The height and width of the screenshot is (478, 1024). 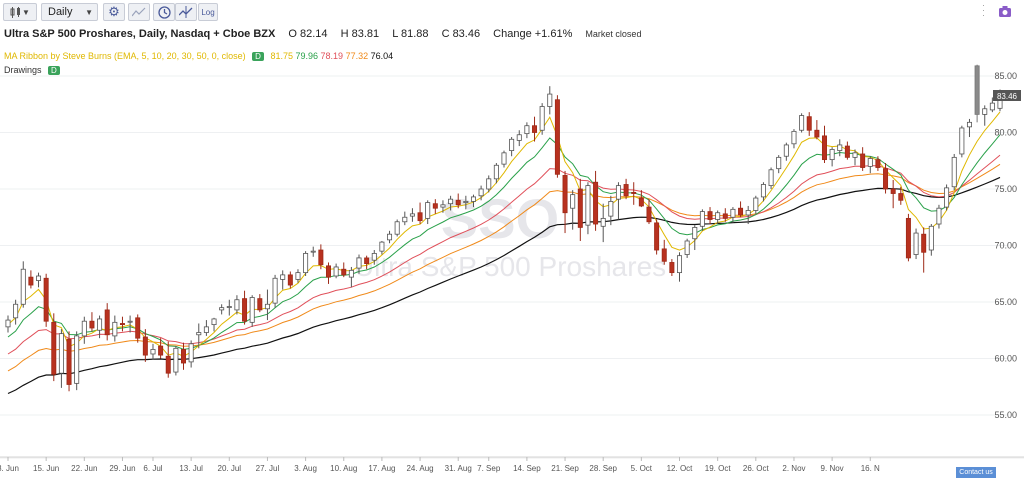 I want to click on contact-us-button: Contact us, so click(x=976, y=472).